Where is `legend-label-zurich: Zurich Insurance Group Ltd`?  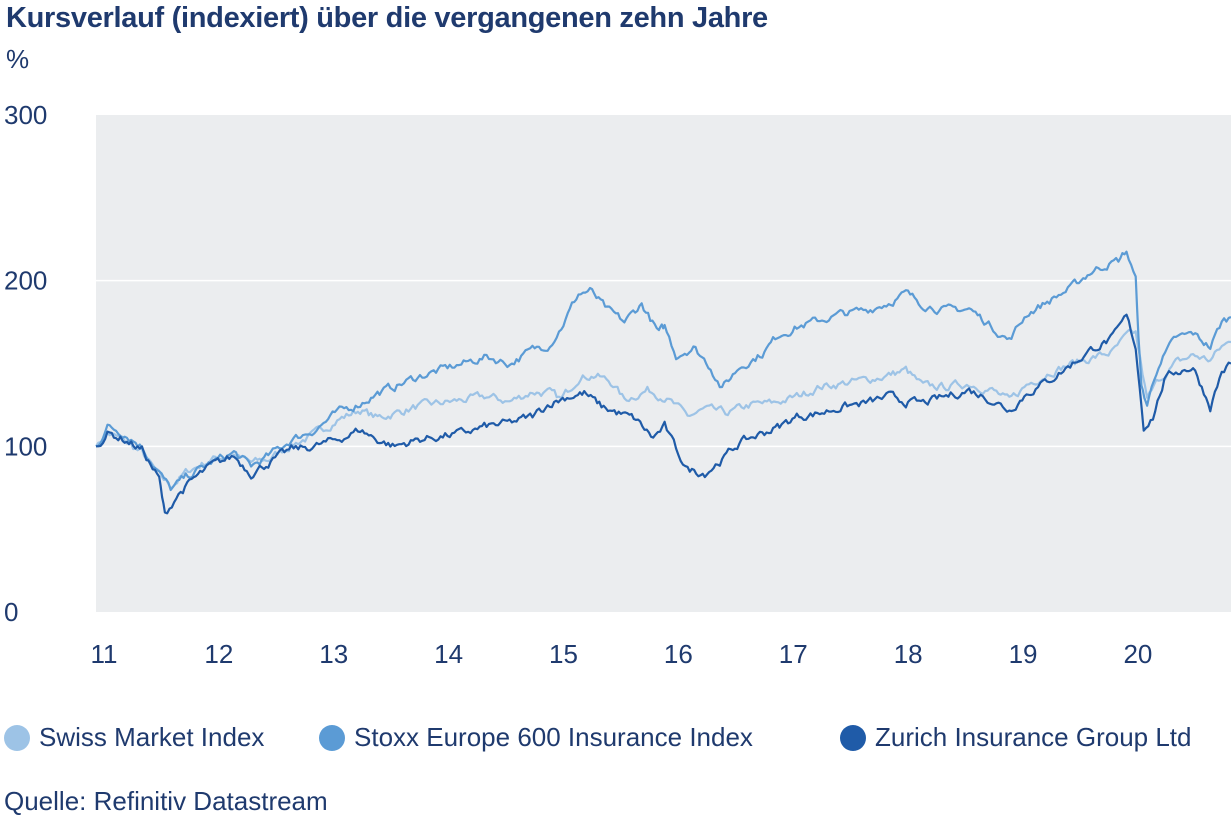 legend-label-zurich: Zurich Insurance Group Ltd is located at coordinates (1033, 737).